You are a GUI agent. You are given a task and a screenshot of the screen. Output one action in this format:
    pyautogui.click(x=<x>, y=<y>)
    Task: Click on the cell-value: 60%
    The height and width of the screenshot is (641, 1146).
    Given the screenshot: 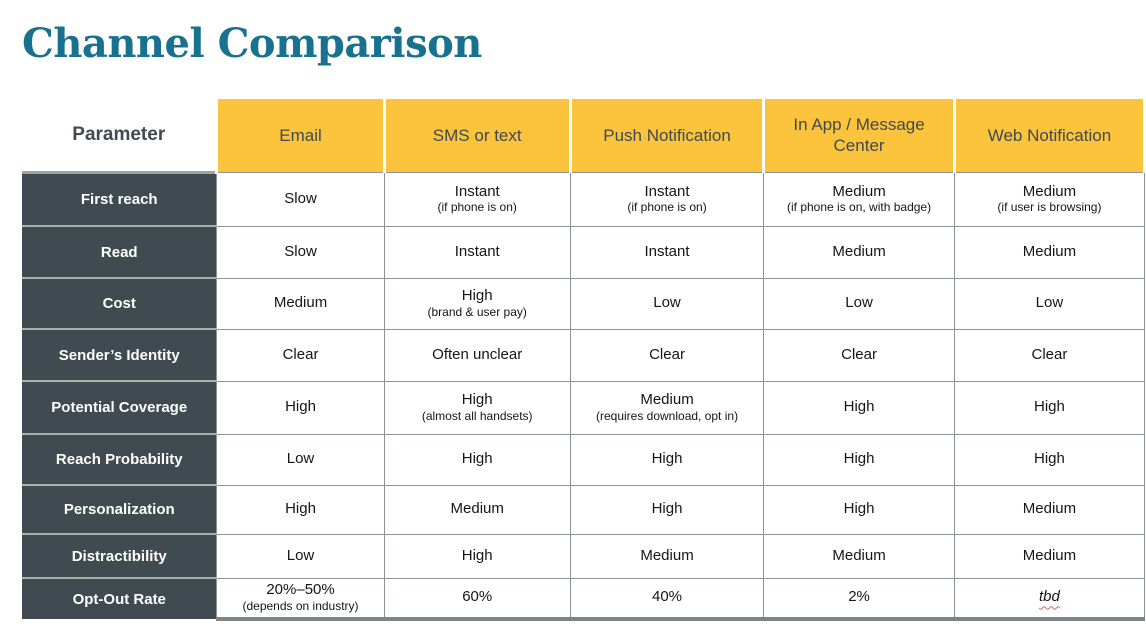 What is the action you would take?
    pyautogui.click(x=477, y=597)
    